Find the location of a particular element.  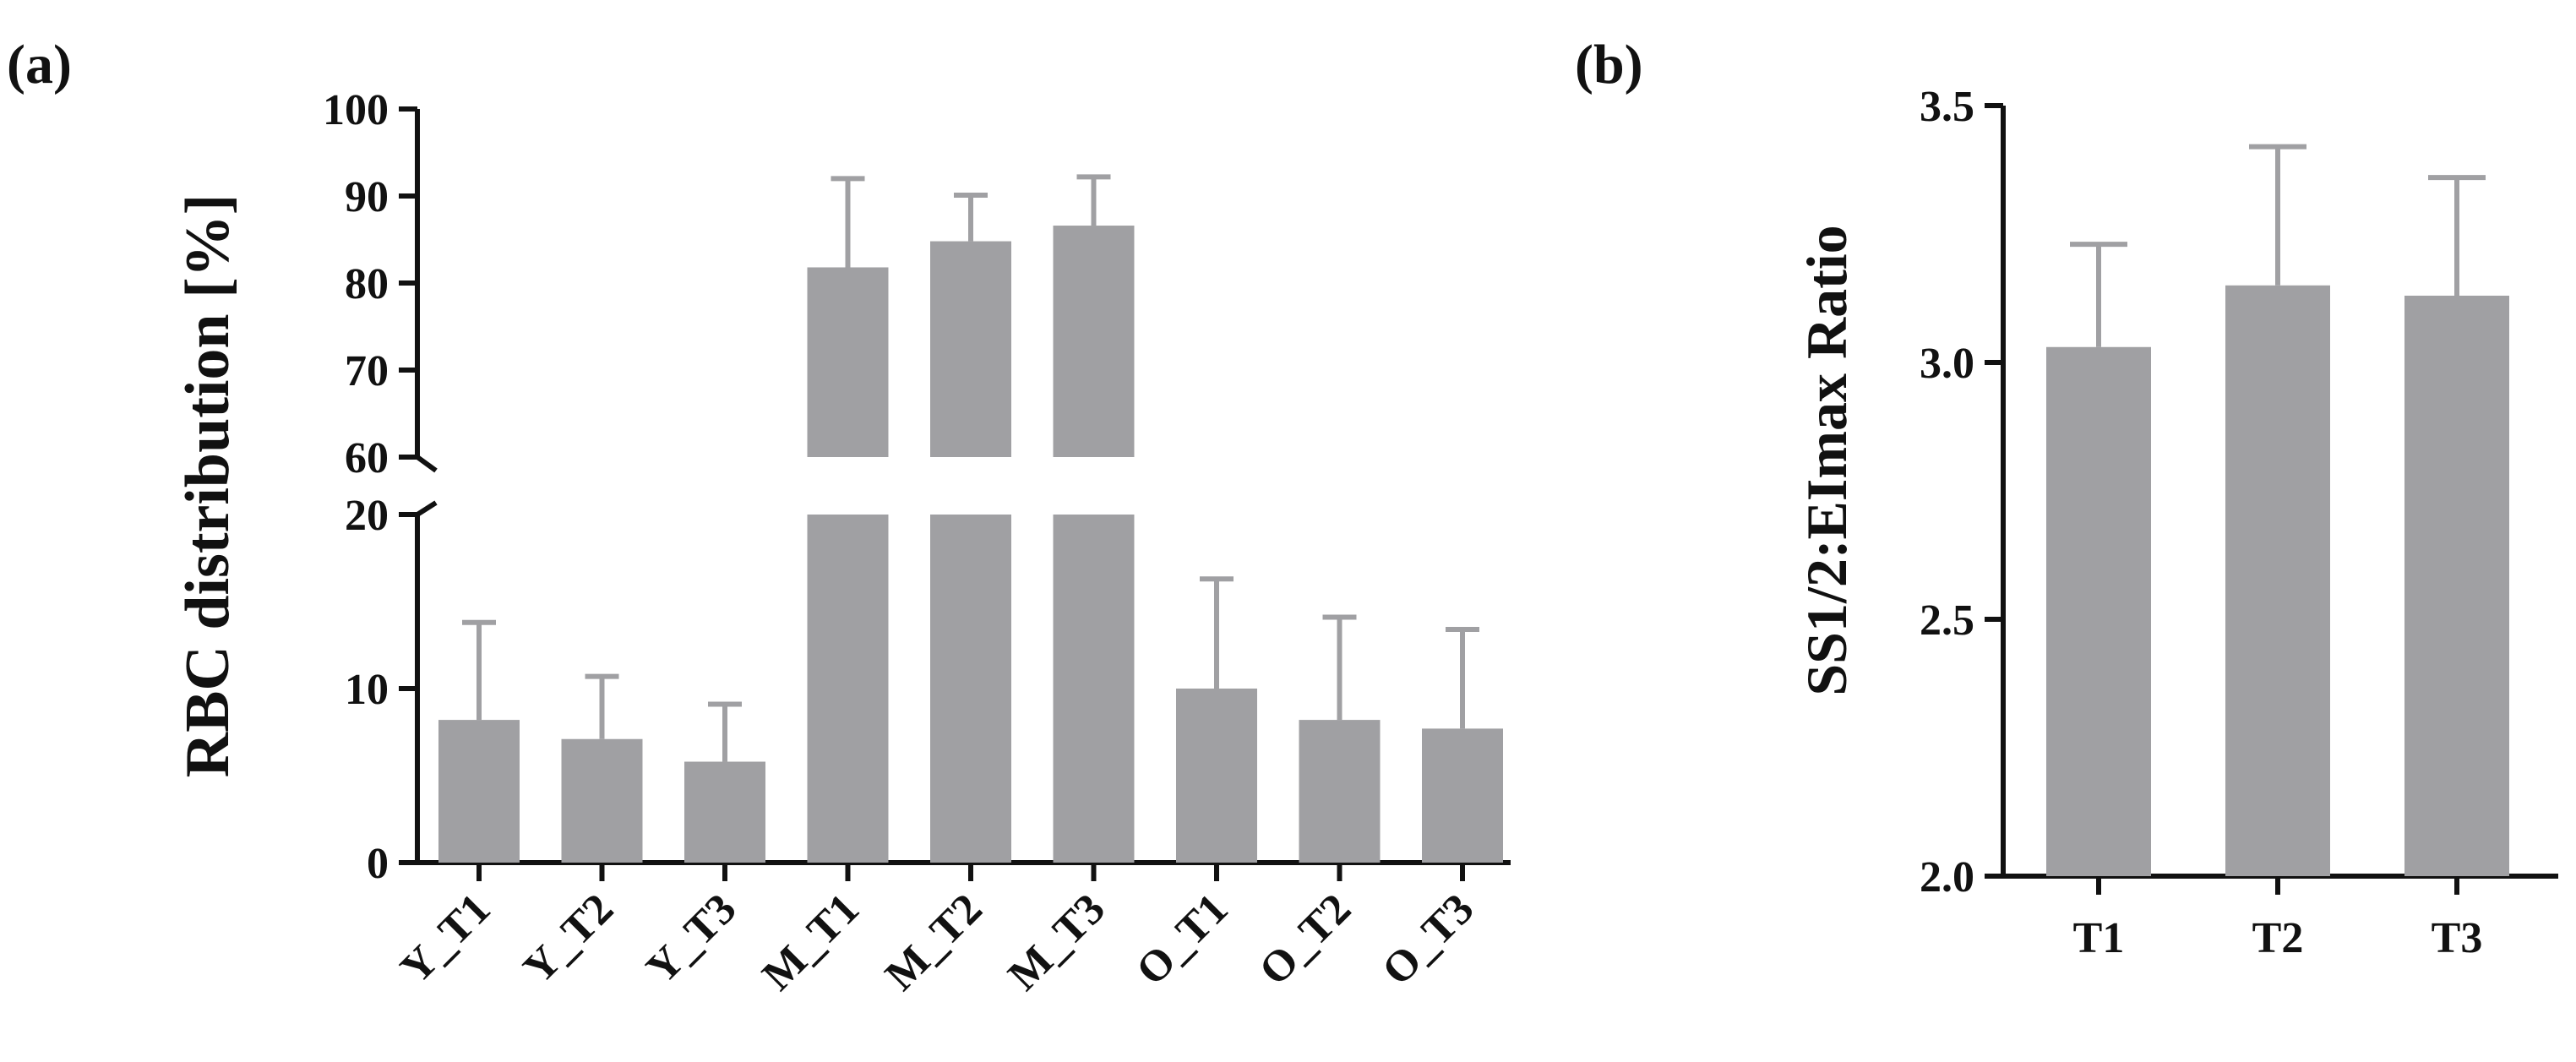

panel-a-lower-tick-label: 0 is located at coordinates (378, 864).